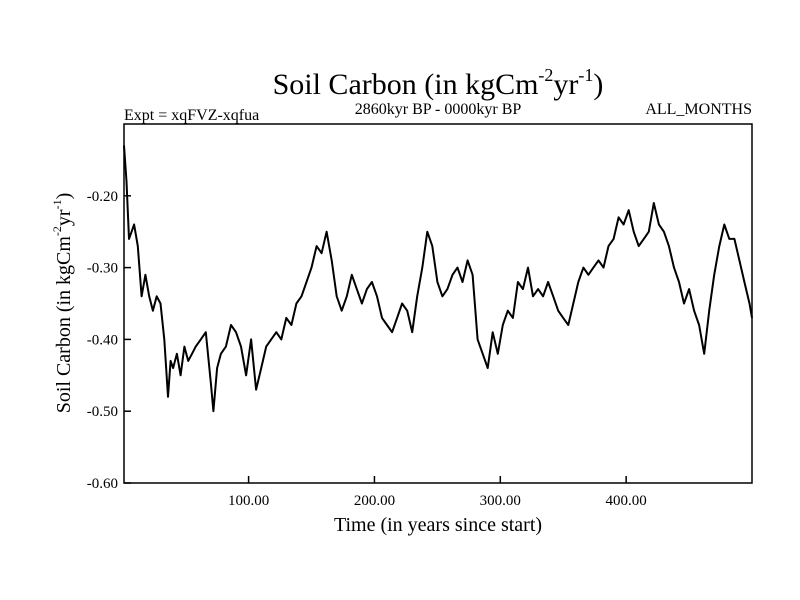 The image size is (800, 600). What do you see at coordinates (102, 340) in the screenshot?
I see `y-tick-label: -0.40` at bounding box center [102, 340].